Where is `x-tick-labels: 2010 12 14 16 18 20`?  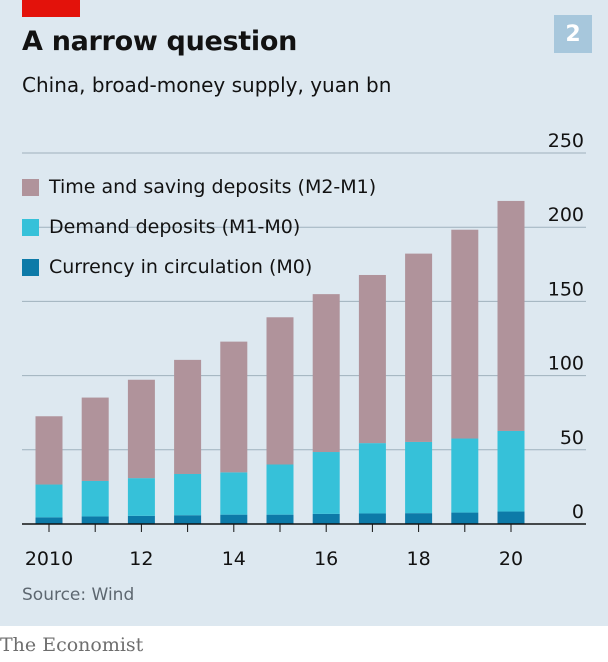
x-tick-labels: 2010 12 14 16 18 20 is located at coordinates (304, 546).